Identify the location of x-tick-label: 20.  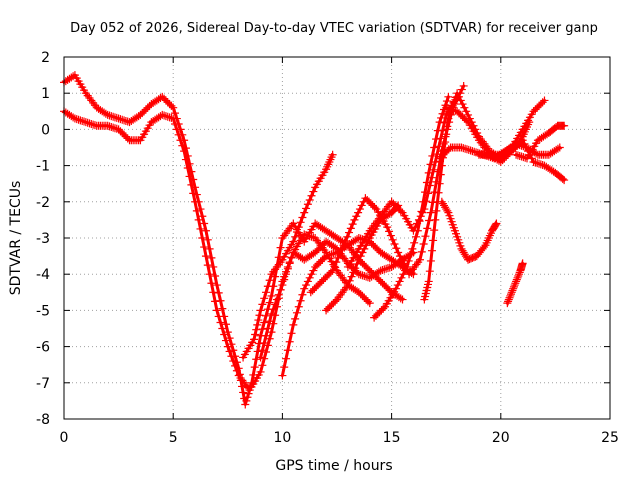
(501, 438).